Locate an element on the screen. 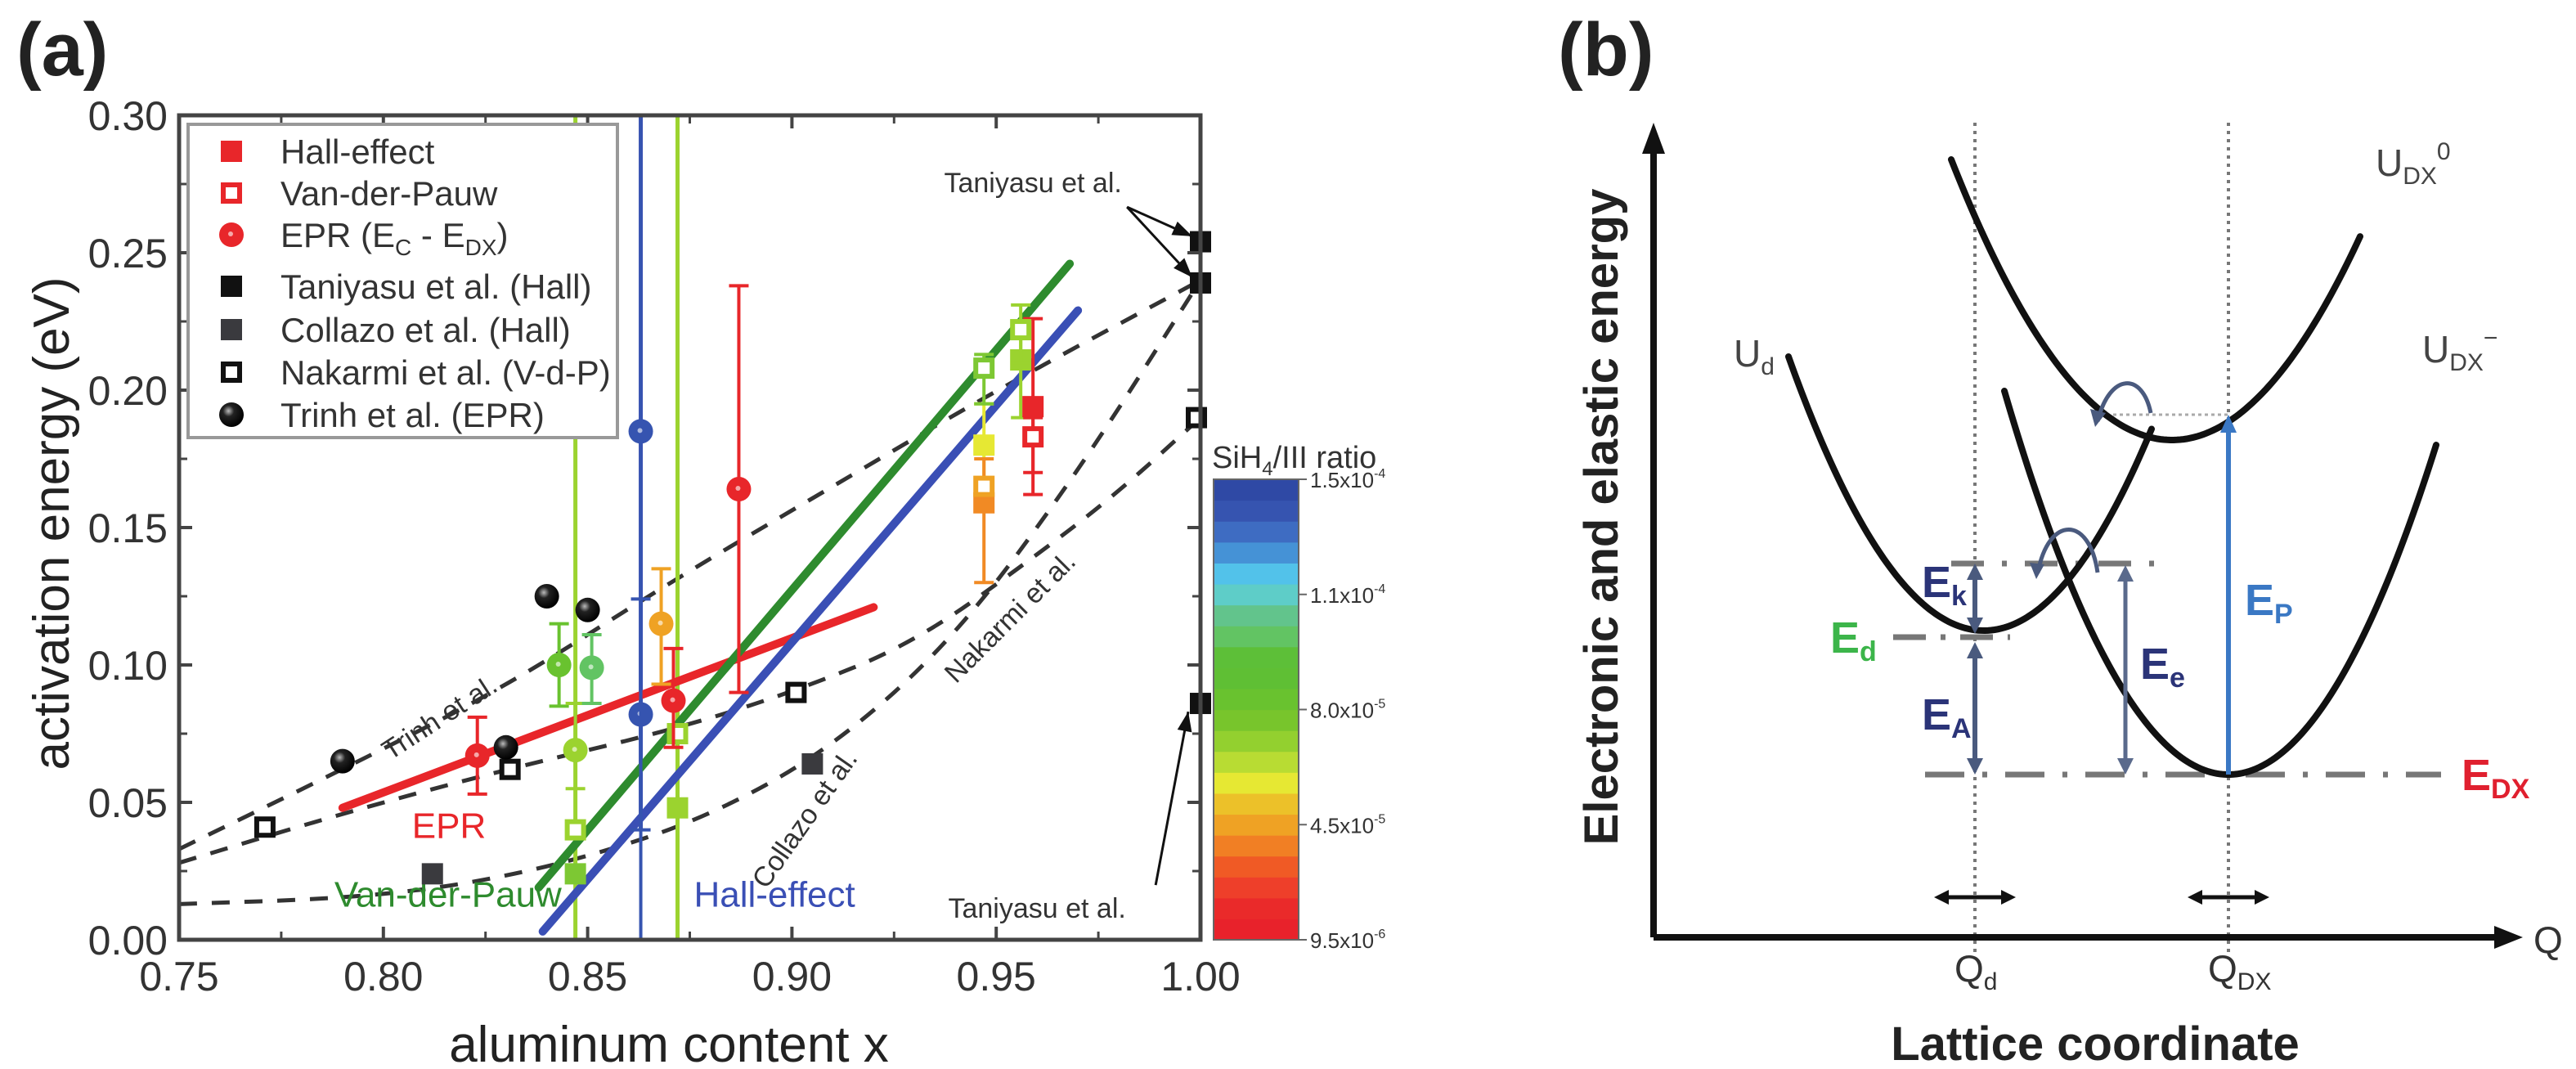 This screenshot has width=2576, height=1069. colorbar-tick-label: 1.5x10⁻⁴ is located at coordinates (1347, 479).